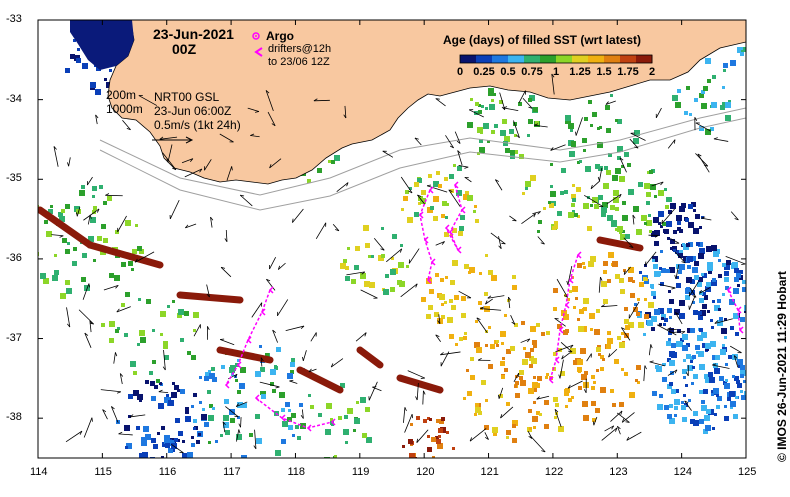 This screenshot has height=497, width=790. Describe the element at coordinates (507, 72) in the screenshot. I see `colorbar-tick-label: 0.5` at that location.